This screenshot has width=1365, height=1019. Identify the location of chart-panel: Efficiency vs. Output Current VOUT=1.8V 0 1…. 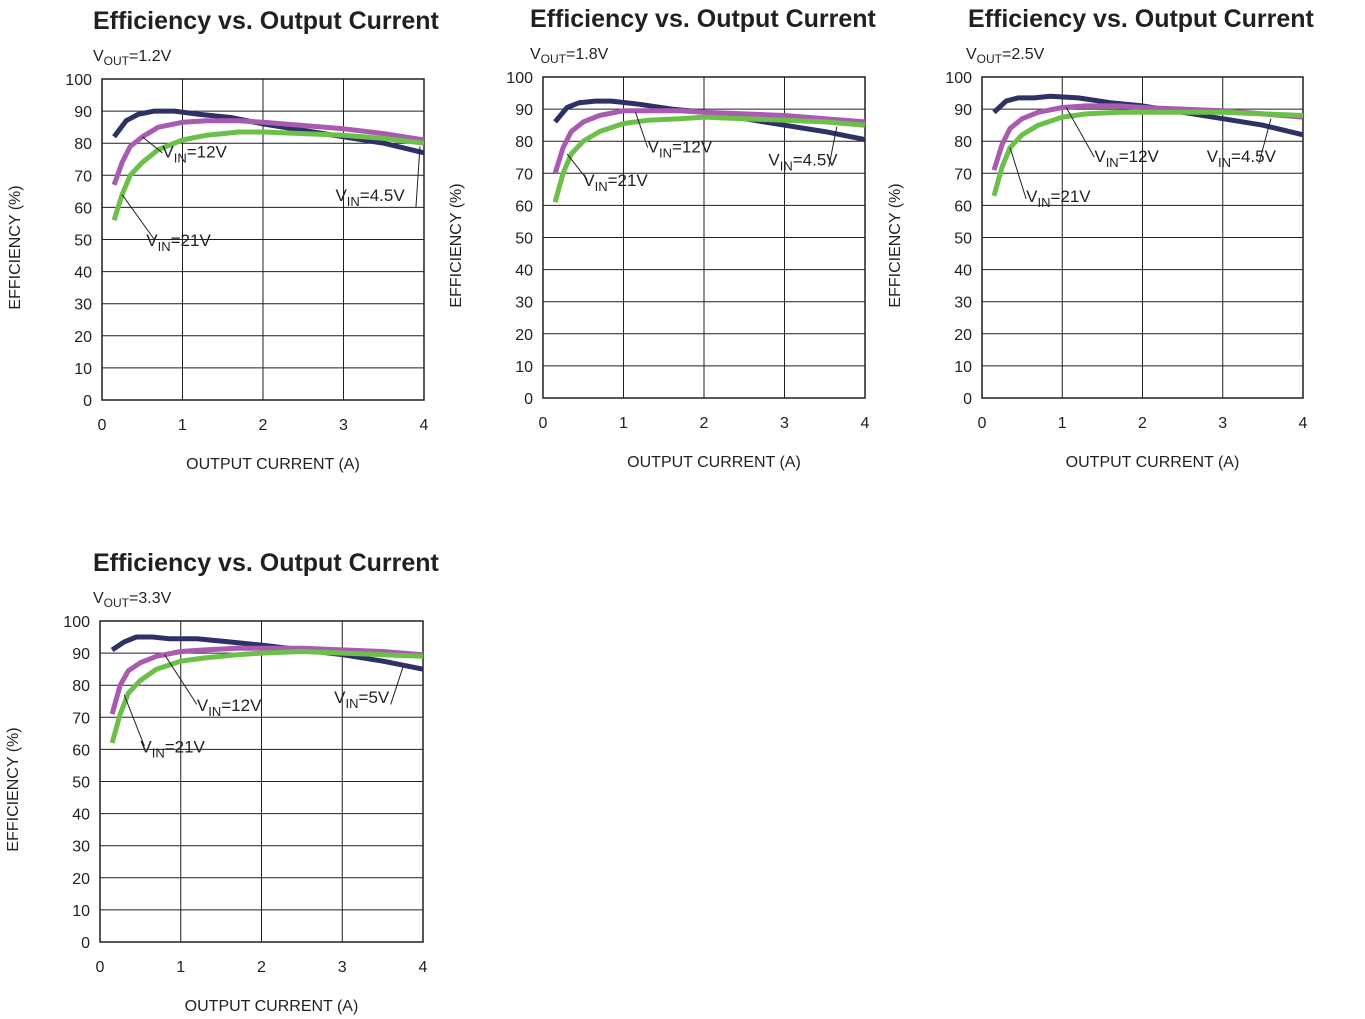
(662, 238).